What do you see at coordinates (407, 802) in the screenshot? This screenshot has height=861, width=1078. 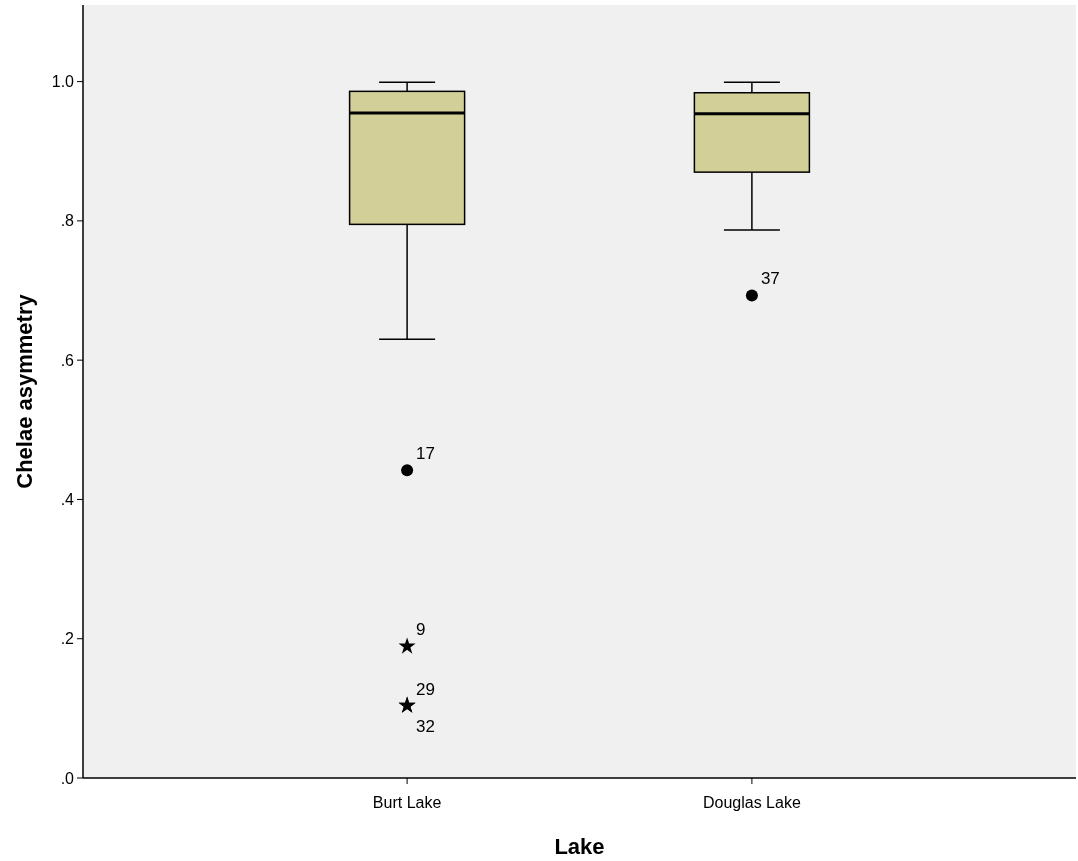 I see `x-tick-label: Burt Lake` at bounding box center [407, 802].